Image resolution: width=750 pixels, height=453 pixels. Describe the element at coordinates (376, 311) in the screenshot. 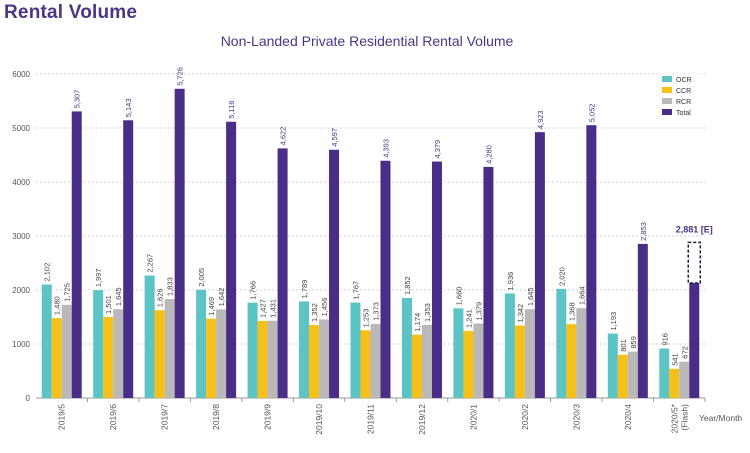

I see `data-label-rcr: 1,373` at that location.